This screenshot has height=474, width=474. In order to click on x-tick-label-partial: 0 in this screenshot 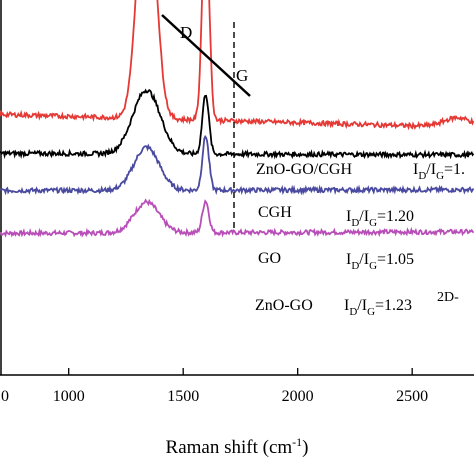, I will do `click(5, 396)`.